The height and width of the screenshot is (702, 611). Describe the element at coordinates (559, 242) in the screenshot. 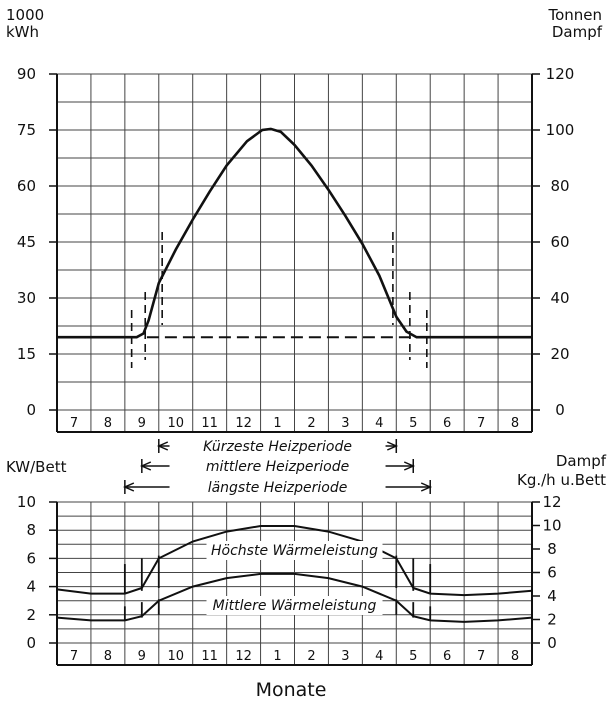

I see `right-tick-label: 60` at that location.